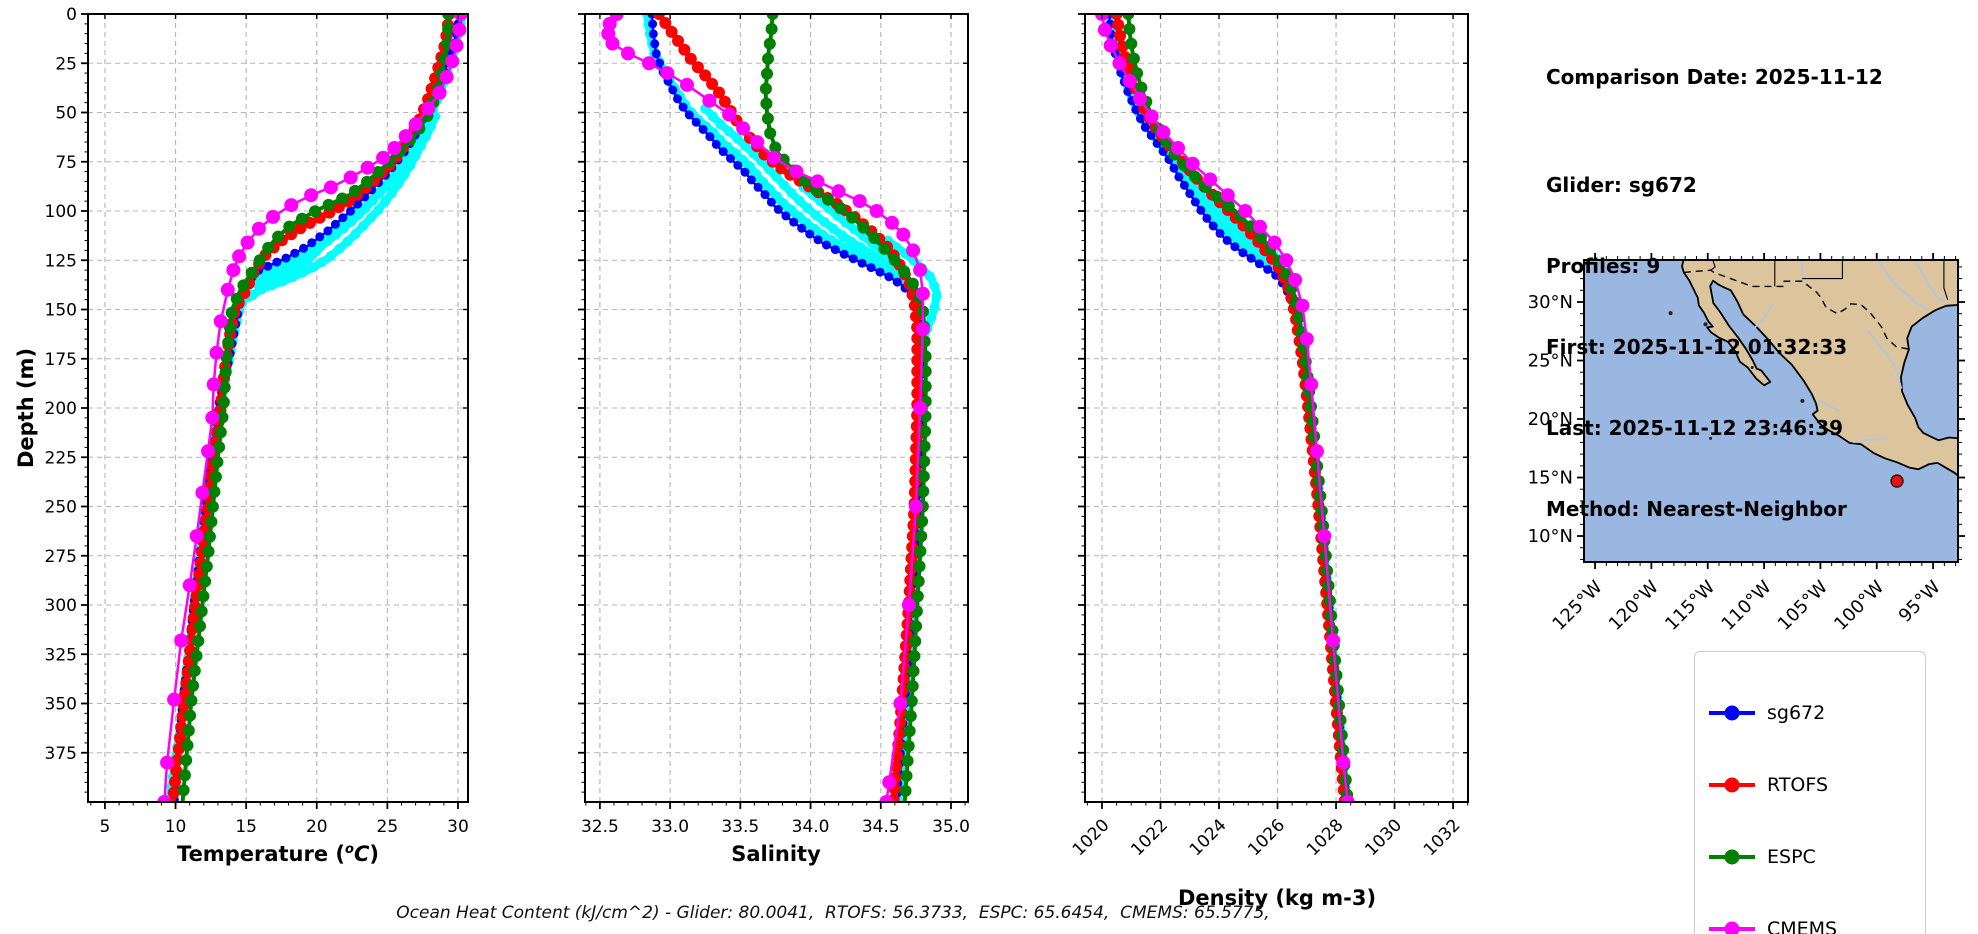  I want to click on svg-text: 1022, so click(1149, 837).